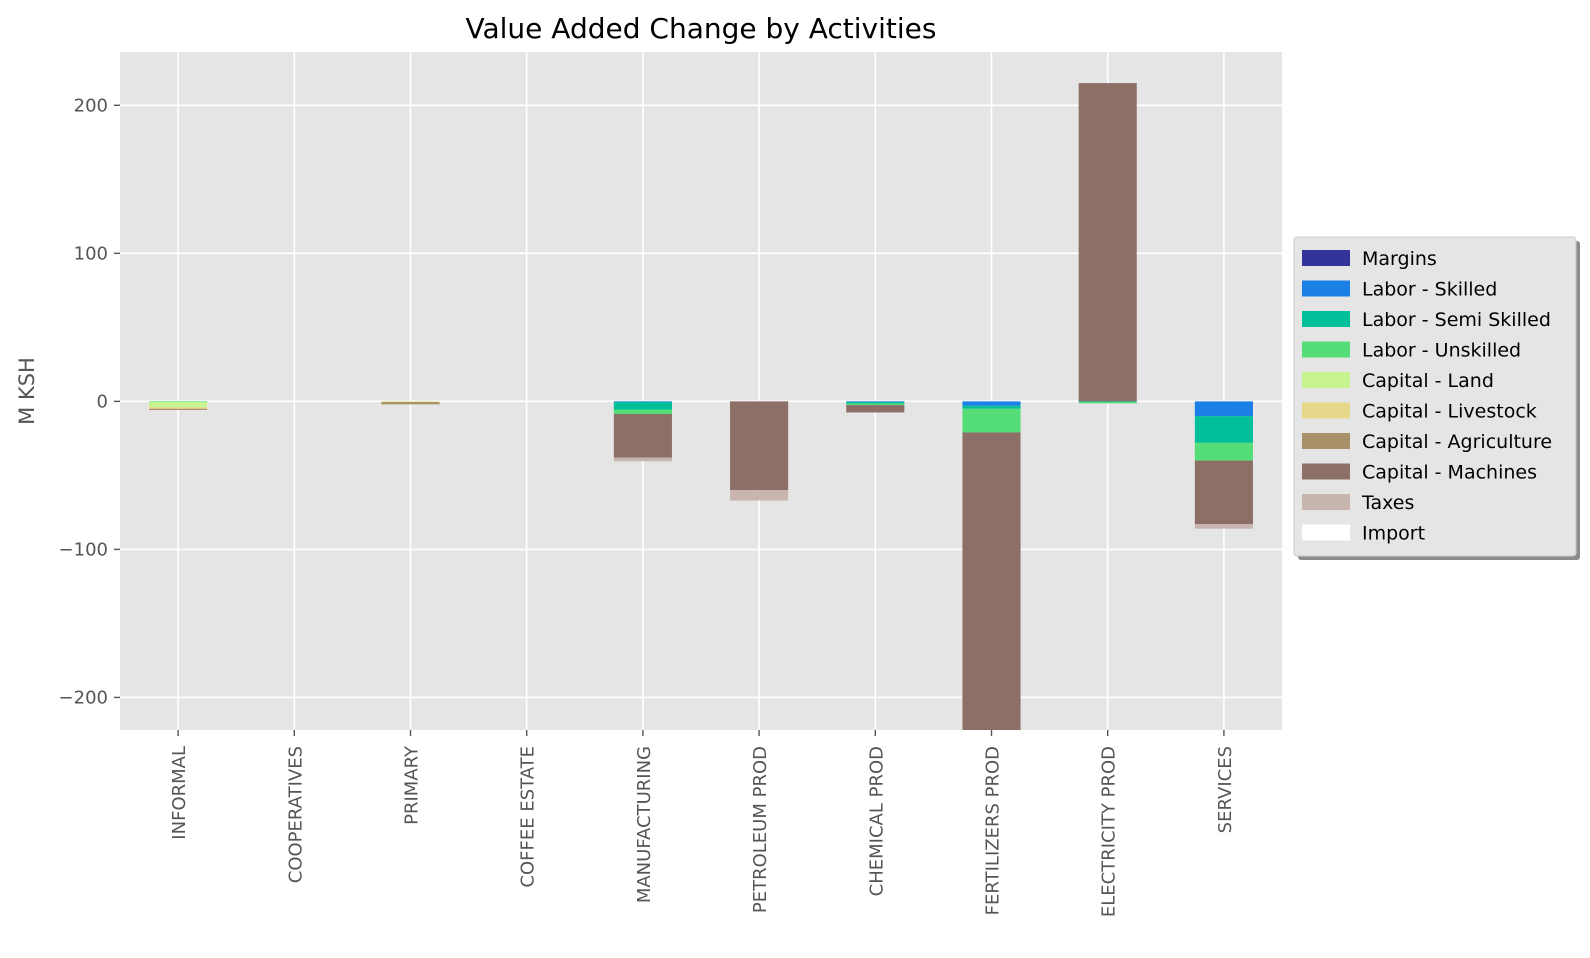 The image size is (1590, 958). Describe the element at coordinates (993, 830) in the screenshot. I see `x-tick-label: FERTILIZERS PROD` at that location.